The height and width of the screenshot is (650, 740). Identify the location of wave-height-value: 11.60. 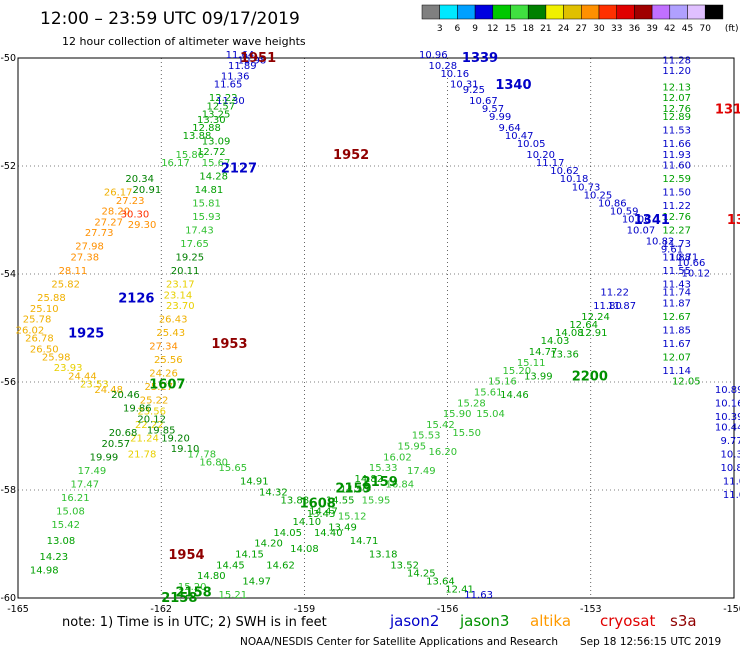
(676, 166).